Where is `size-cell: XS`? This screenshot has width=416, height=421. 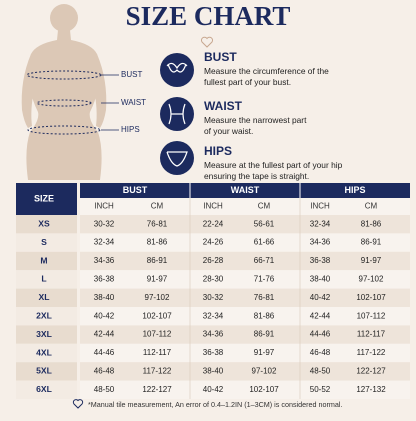
size-cell: XS is located at coordinates (44, 223).